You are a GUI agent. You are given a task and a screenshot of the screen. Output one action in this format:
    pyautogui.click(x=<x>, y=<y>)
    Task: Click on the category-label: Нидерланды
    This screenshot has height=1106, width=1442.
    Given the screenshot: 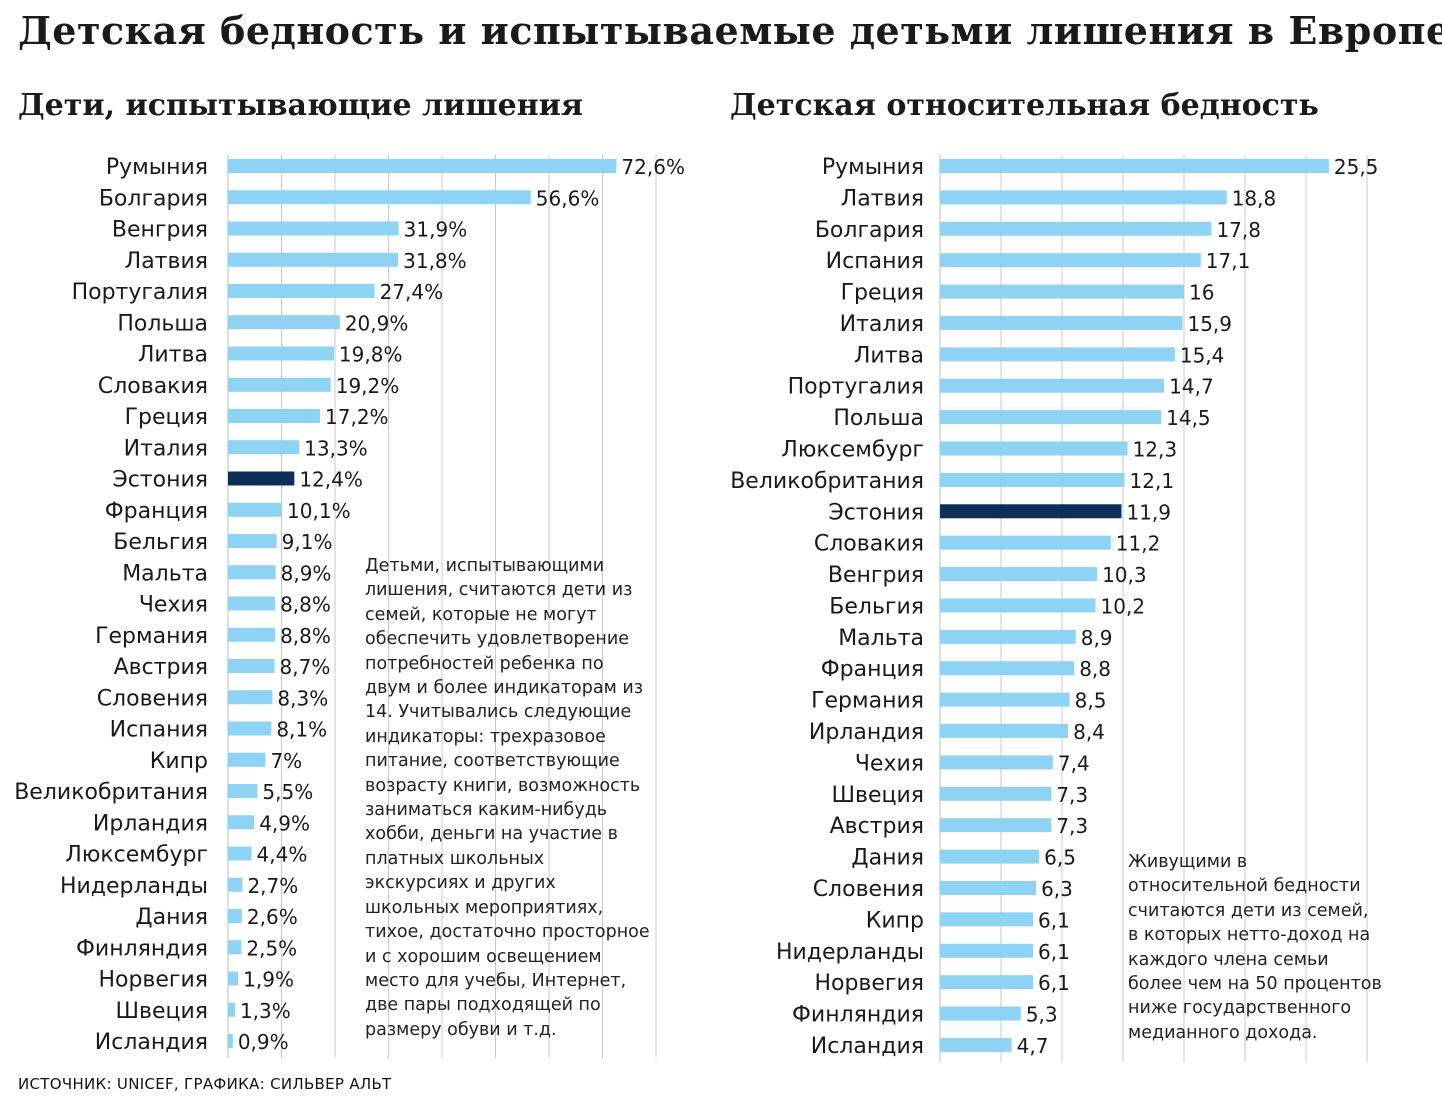 What is the action you would take?
    pyautogui.click(x=850, y=952)
    